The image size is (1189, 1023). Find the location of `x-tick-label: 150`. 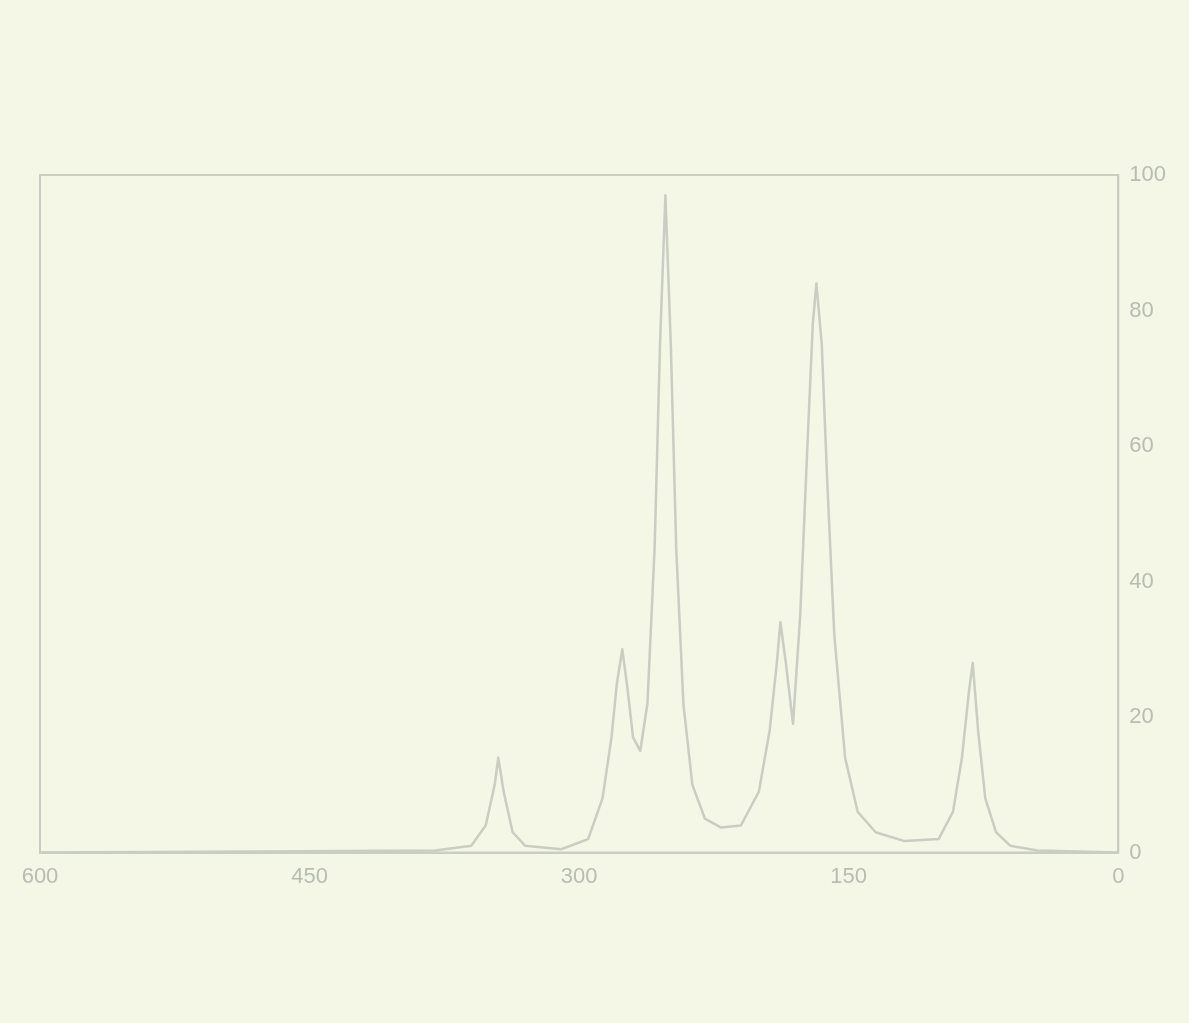

x-tick-label: 150 is located at coordinates (849, 875).